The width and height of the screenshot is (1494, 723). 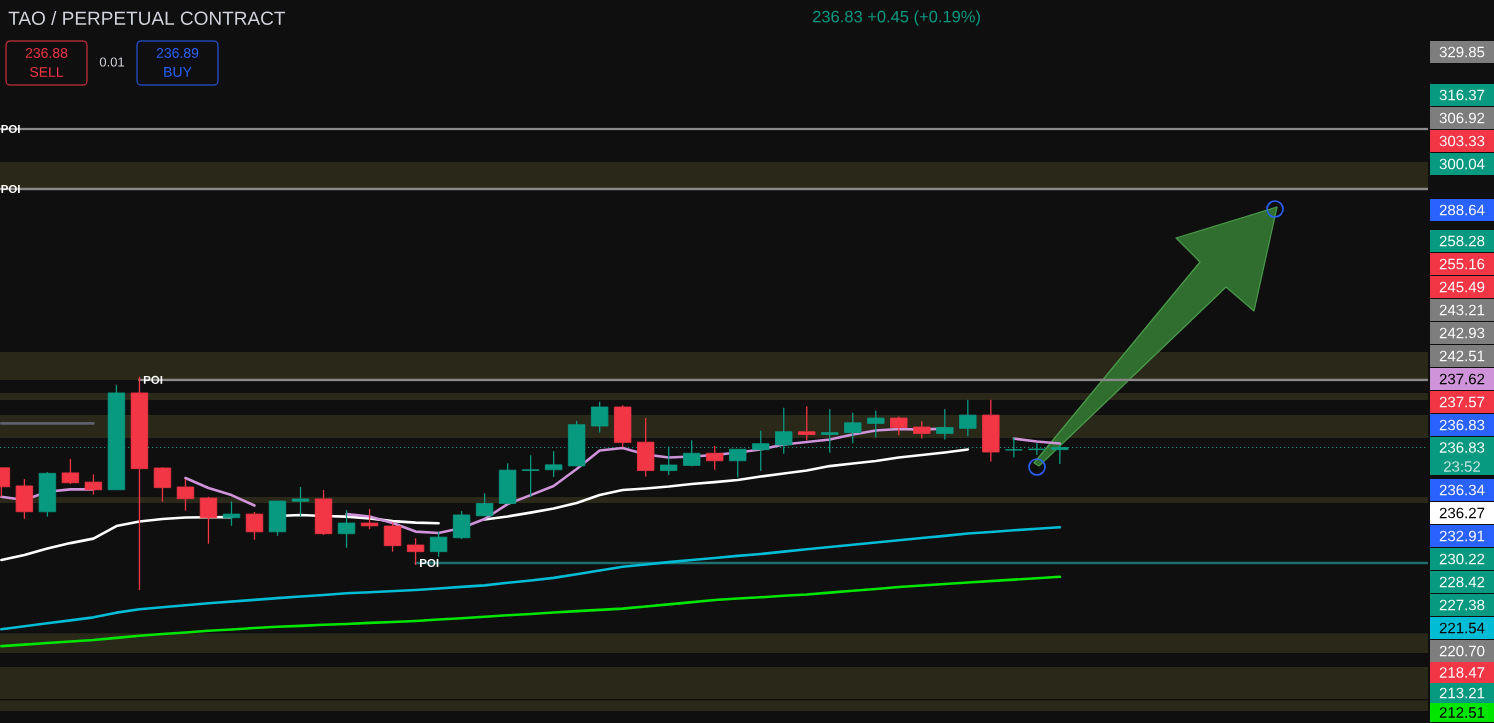 What do you see at coordinates (896, 18) in the screenshot?
I see `chart-subtitle: 236.83 +0.45 (+0.19%)` at bounding box center [896, 18].